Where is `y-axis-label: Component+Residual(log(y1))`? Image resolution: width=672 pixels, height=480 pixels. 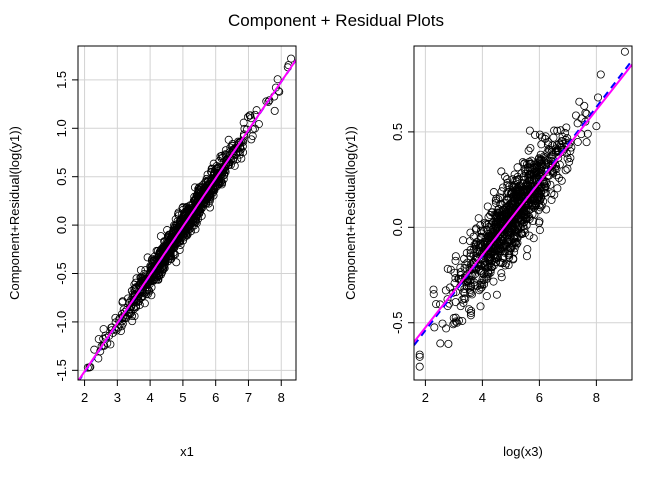 y-axis-label: Component+Residual(log(y1)) is located at coordinates (14, 213).